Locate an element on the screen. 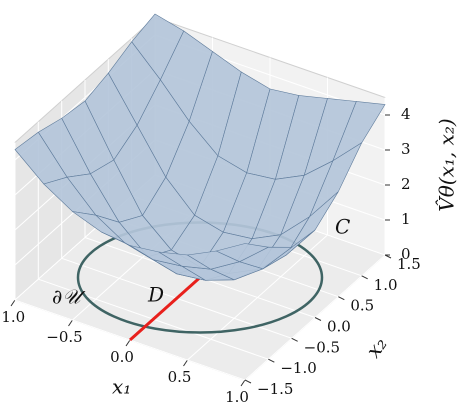 The height and width of the screenshot is (417, 474). y-tick-label: 0.5 is located at coordinates (362, 306).